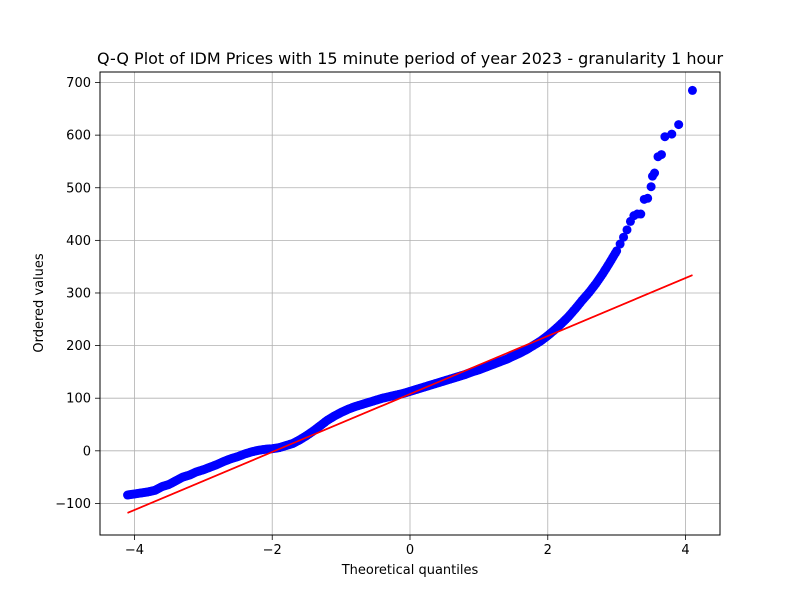 The height and width of the screenshot is (600, 800). What do you see at coordinates (39, 303) in the screenshot?
I see `y-axis-label: Ordered values` at bounding box center [39, 303].